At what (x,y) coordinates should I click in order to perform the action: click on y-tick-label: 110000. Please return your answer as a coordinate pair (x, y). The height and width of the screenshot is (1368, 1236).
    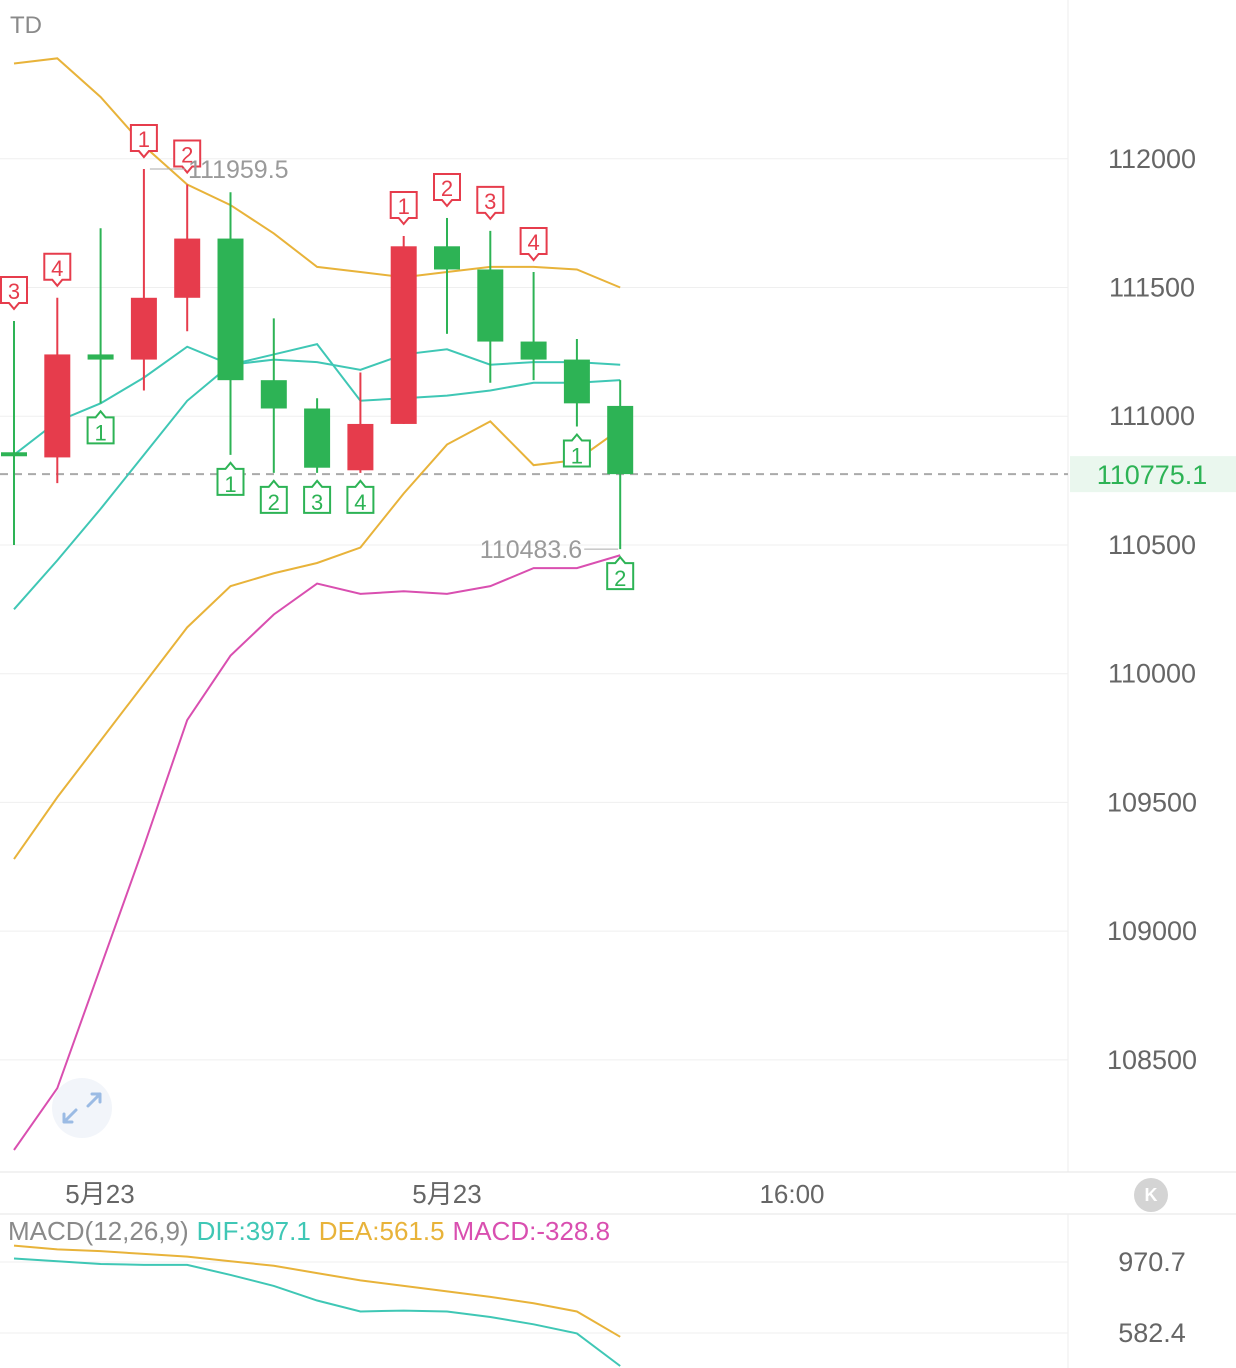
    Looking at the image, I should click on (1152, 674).